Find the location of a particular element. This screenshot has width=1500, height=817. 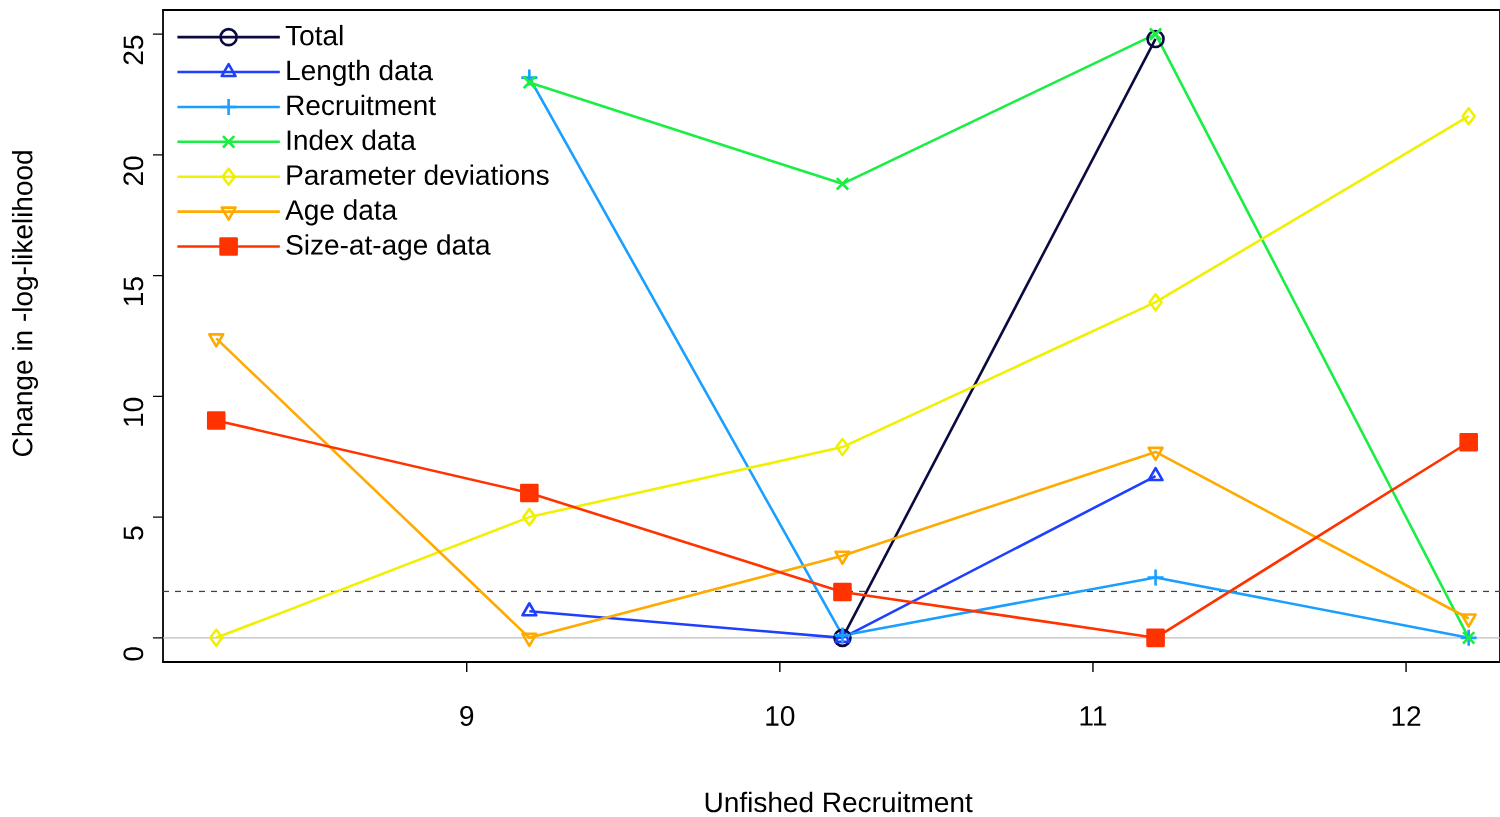

y-axis-title: Change in -log-likelihood is located at coordinates (25, 304).